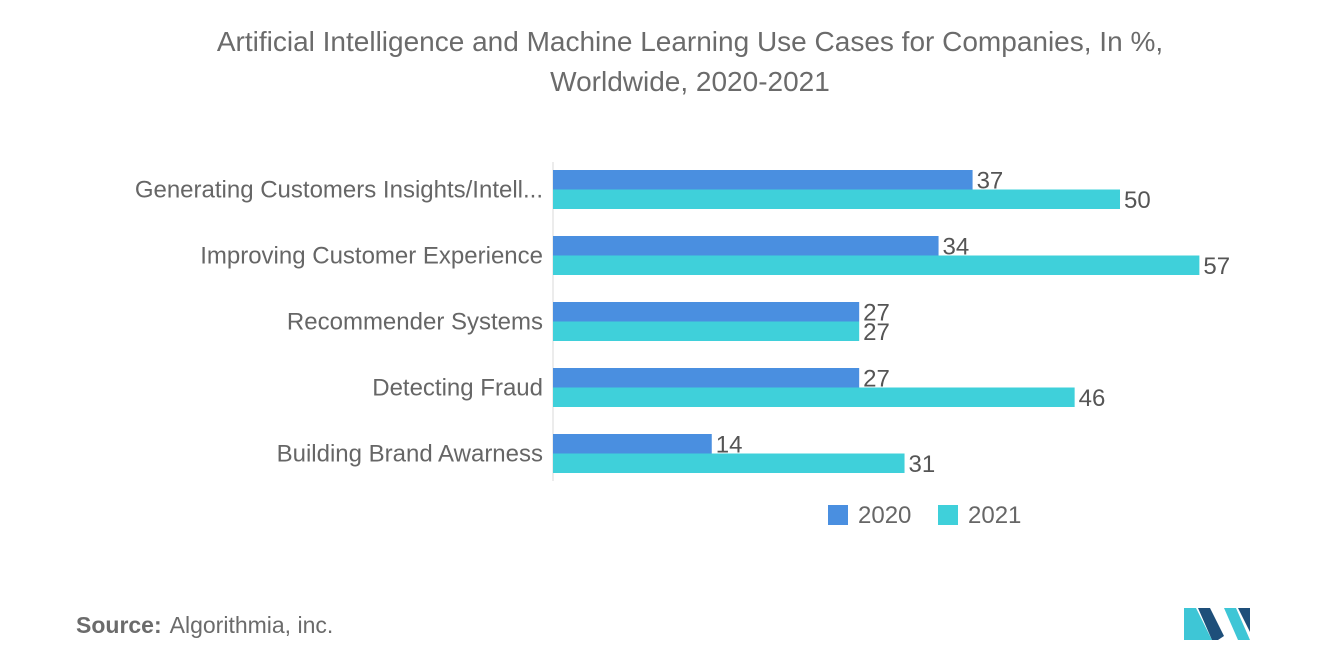  Describe the element at coordinates (1092, 398) in the screenshot. I see `data-label-2021: 46` at that location.